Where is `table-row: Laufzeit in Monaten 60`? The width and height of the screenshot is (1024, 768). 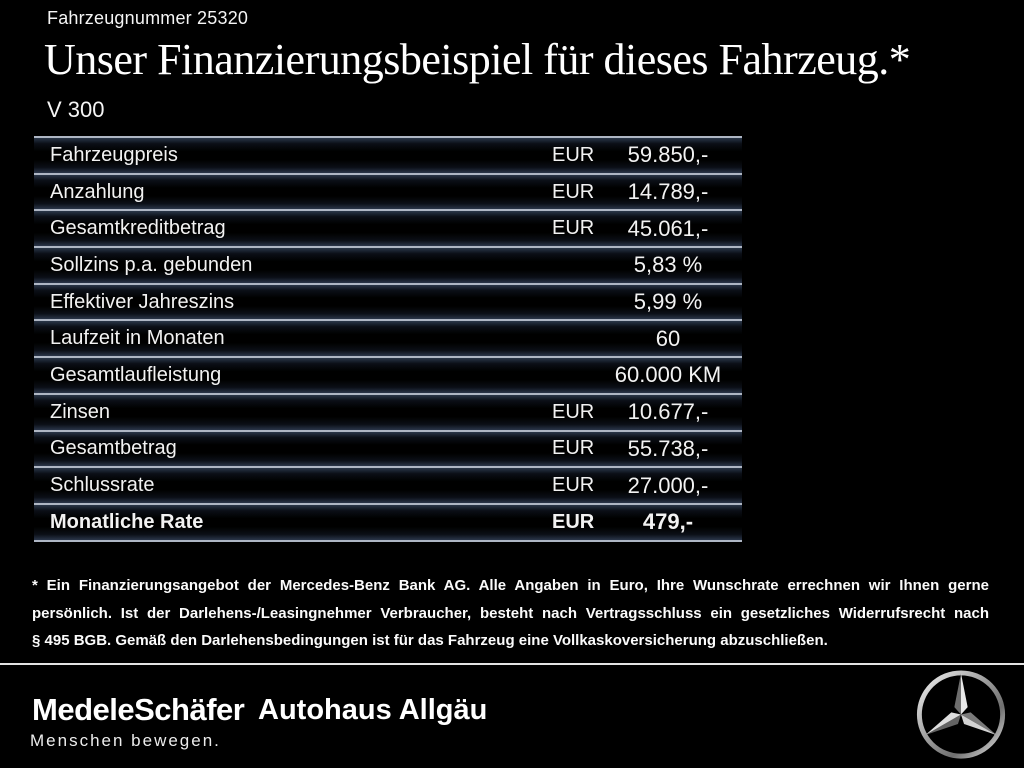
table-row: Laufzeit in Monaten 60 is located at coordinates (388, 338).